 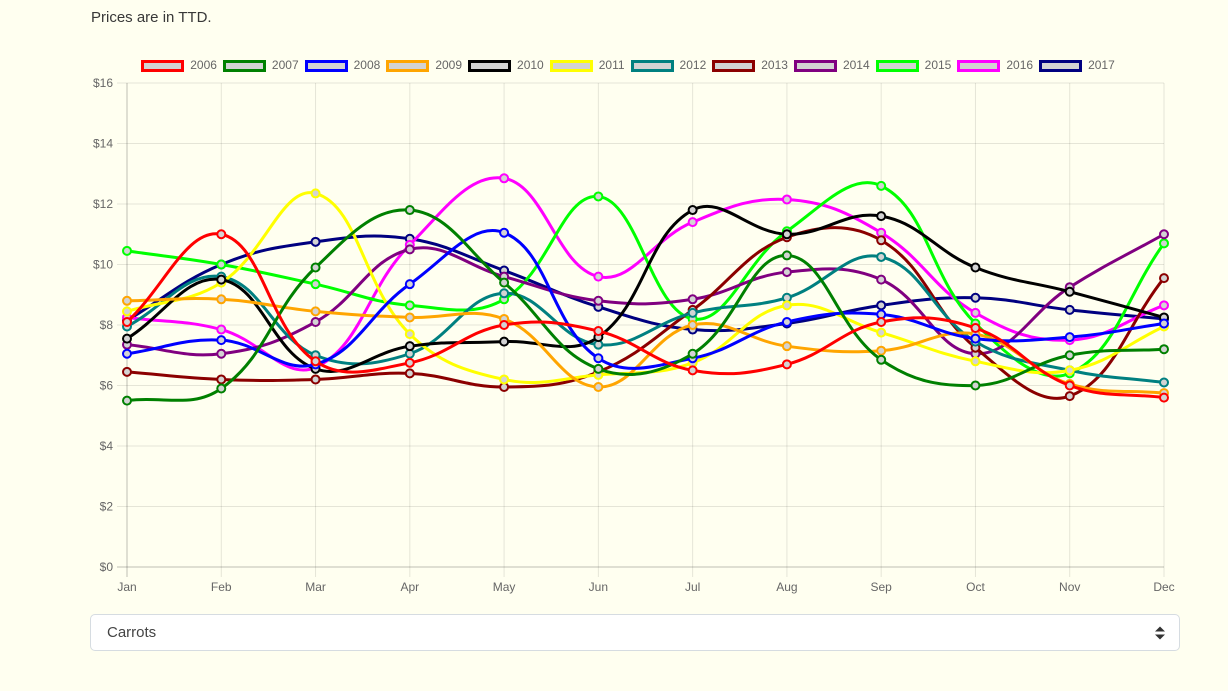 What do you see at coordinates (611, 65) in the screenshot?
I see `legend-label: 2011` at bounding box center [611, 65].